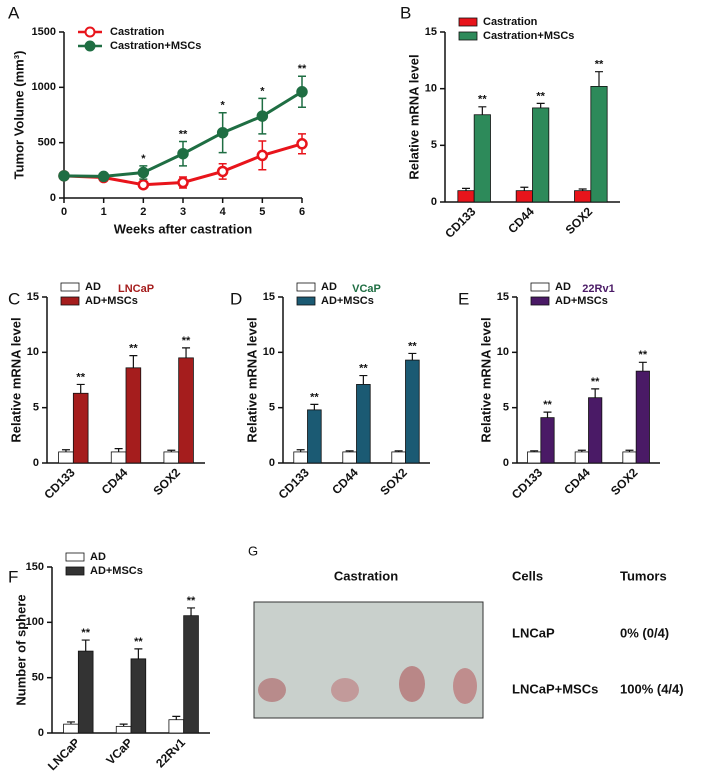  Describe the element at coordinates (64, 212) in the screenshot. I see `x-tick-label: 0` at that location.